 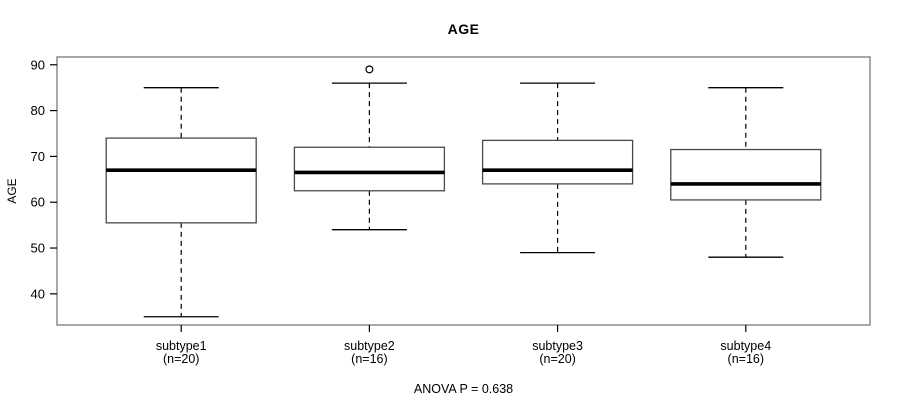 What do you see at coordinates (38, 202) in the screenshot?
I see `y-tick-label: 60` at bounding box center [38, 202].